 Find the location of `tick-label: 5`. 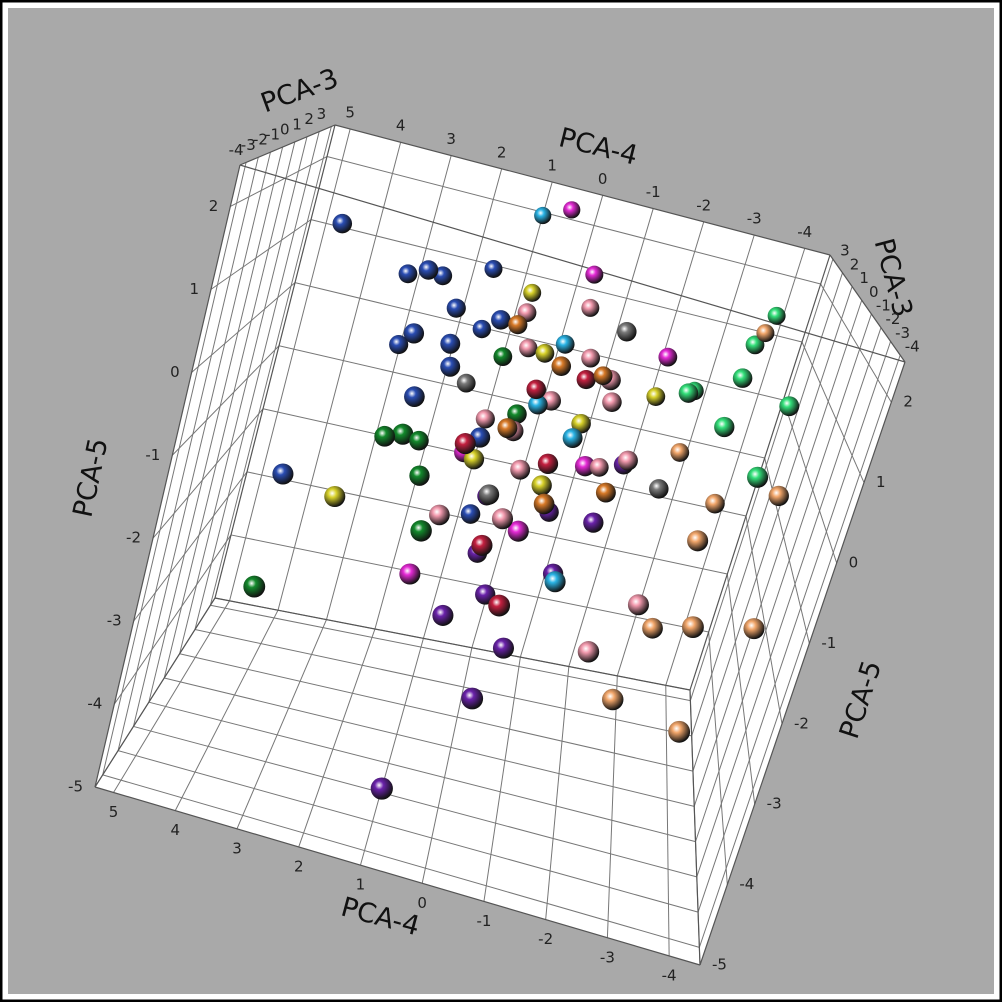

tick-label: 5 is located at coordinates (350, 112).